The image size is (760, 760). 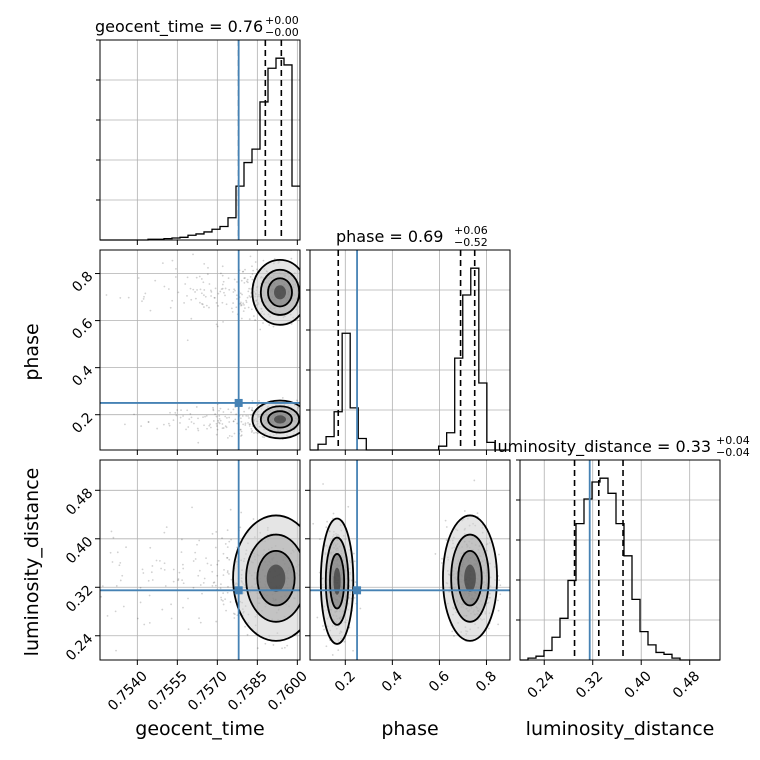 I want to click on title-luminosity-distance: luminosity_distance = 0.33 +0.04 −0.04, so click(x=621, y=446).